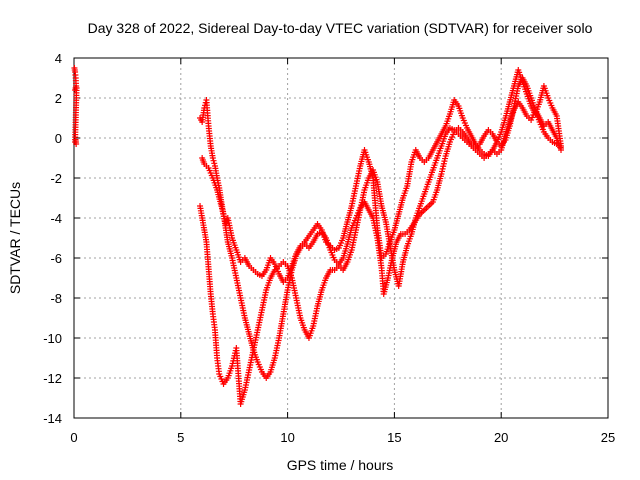 Image resolution: width=640 pixels, height=480 pixels. What do you see at coordinates (52, 338) in the screenshot?
I see `y-tick-label: -10` at bounding box center [52, 338].